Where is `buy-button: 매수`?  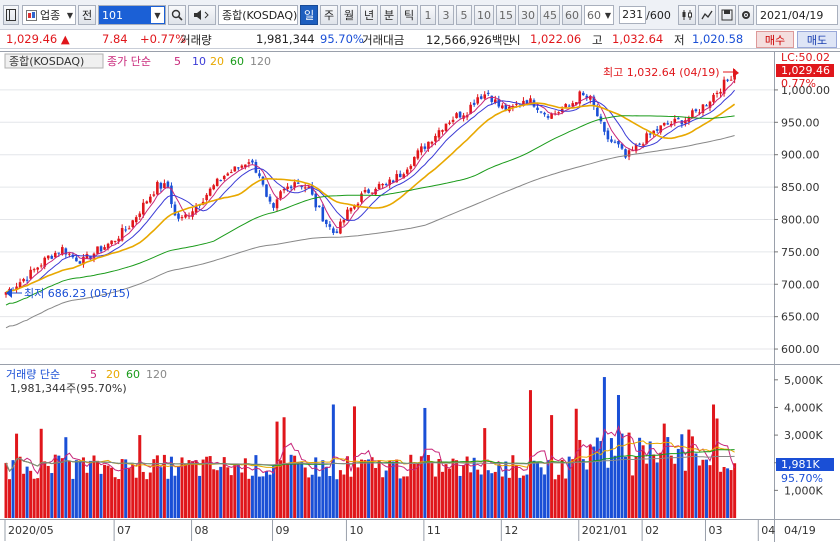 buy-button: 매수 is located at coordinates (775, 39).